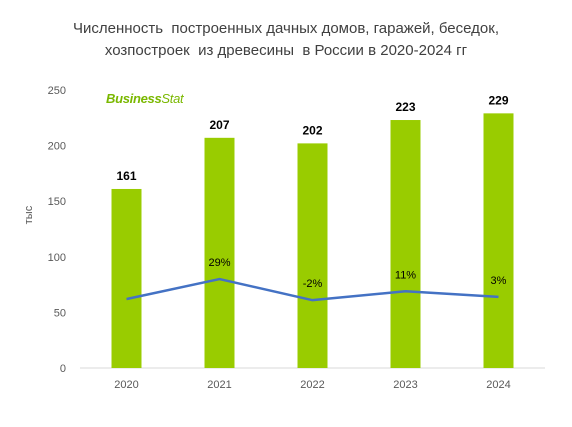 This screenshot has height=427, width=572. What do you see at coordinates (57, 258) in the screenshot?
I see `y-tick-label: 100` at bounding box center [57, 258].